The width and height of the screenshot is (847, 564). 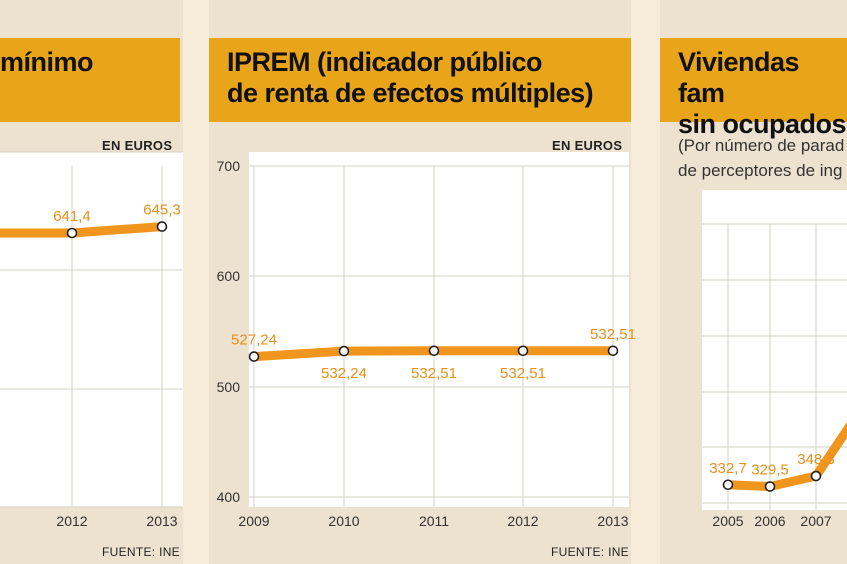 I want to click on chart-title-line: Viviendas fam, so click(x=739, y=77).